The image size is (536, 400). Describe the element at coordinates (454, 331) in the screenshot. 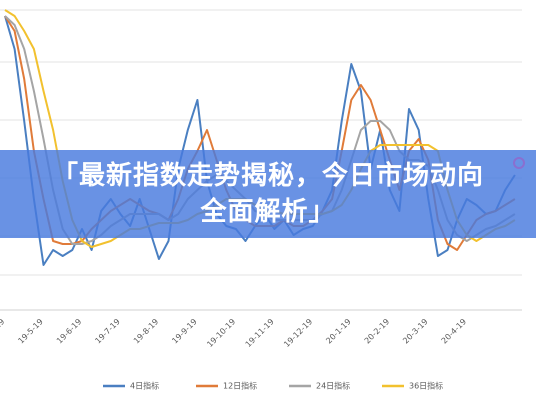

I see `x-tick-label: 20-4-19` at that location.